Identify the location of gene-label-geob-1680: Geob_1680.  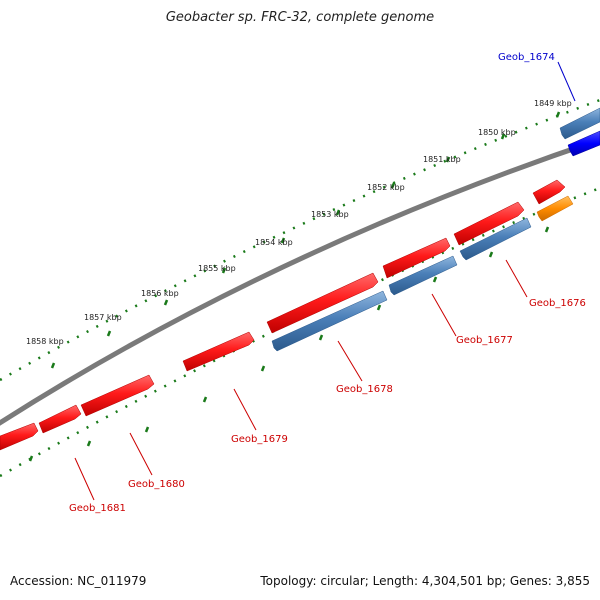
(156, 484).